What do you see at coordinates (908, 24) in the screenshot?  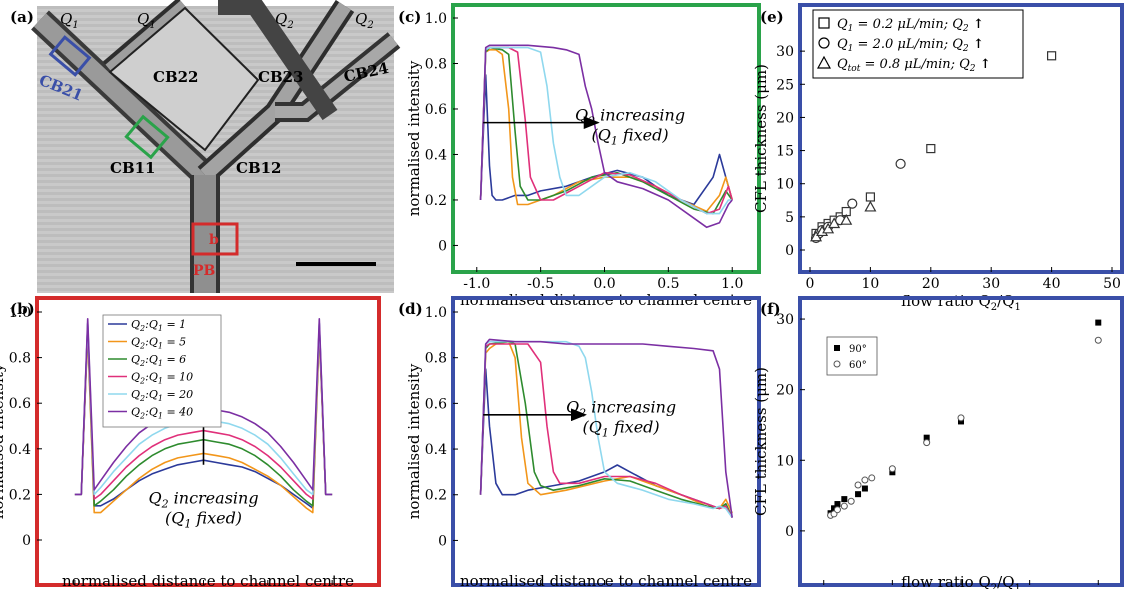 I see `legend-text: = 0.2 μL/min; Q` at bounding box center [908, 24].